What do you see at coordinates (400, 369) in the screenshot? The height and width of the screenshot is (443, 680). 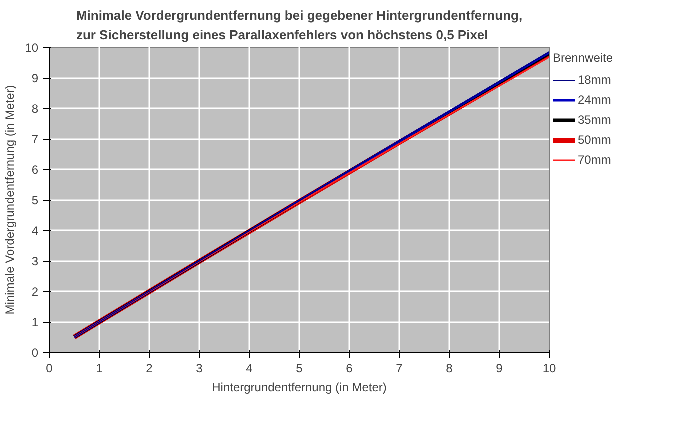 I see `x-tick-label: 7` at bounding box center [400, 369].